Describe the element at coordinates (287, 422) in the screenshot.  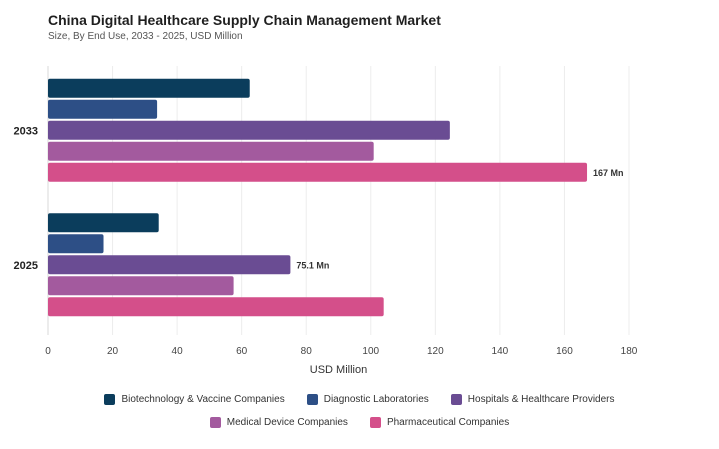
I see `legend-label: Medical Device Companies` at that location.